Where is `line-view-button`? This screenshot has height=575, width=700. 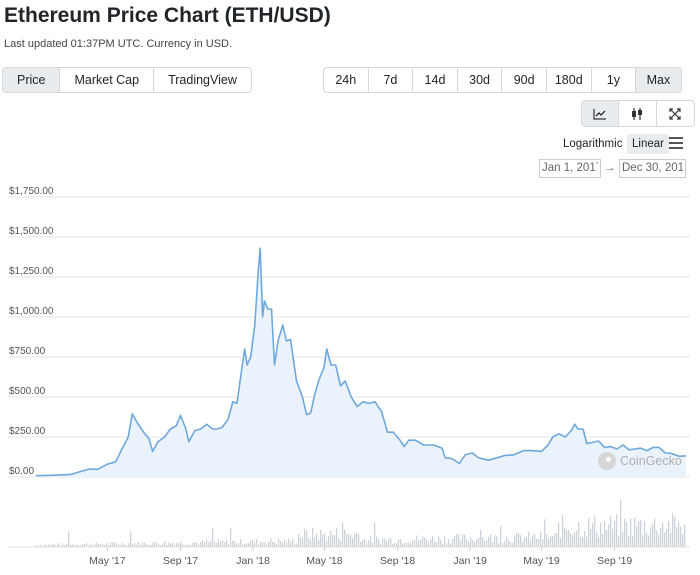 line-view-button is located at coordinates (601, 113).